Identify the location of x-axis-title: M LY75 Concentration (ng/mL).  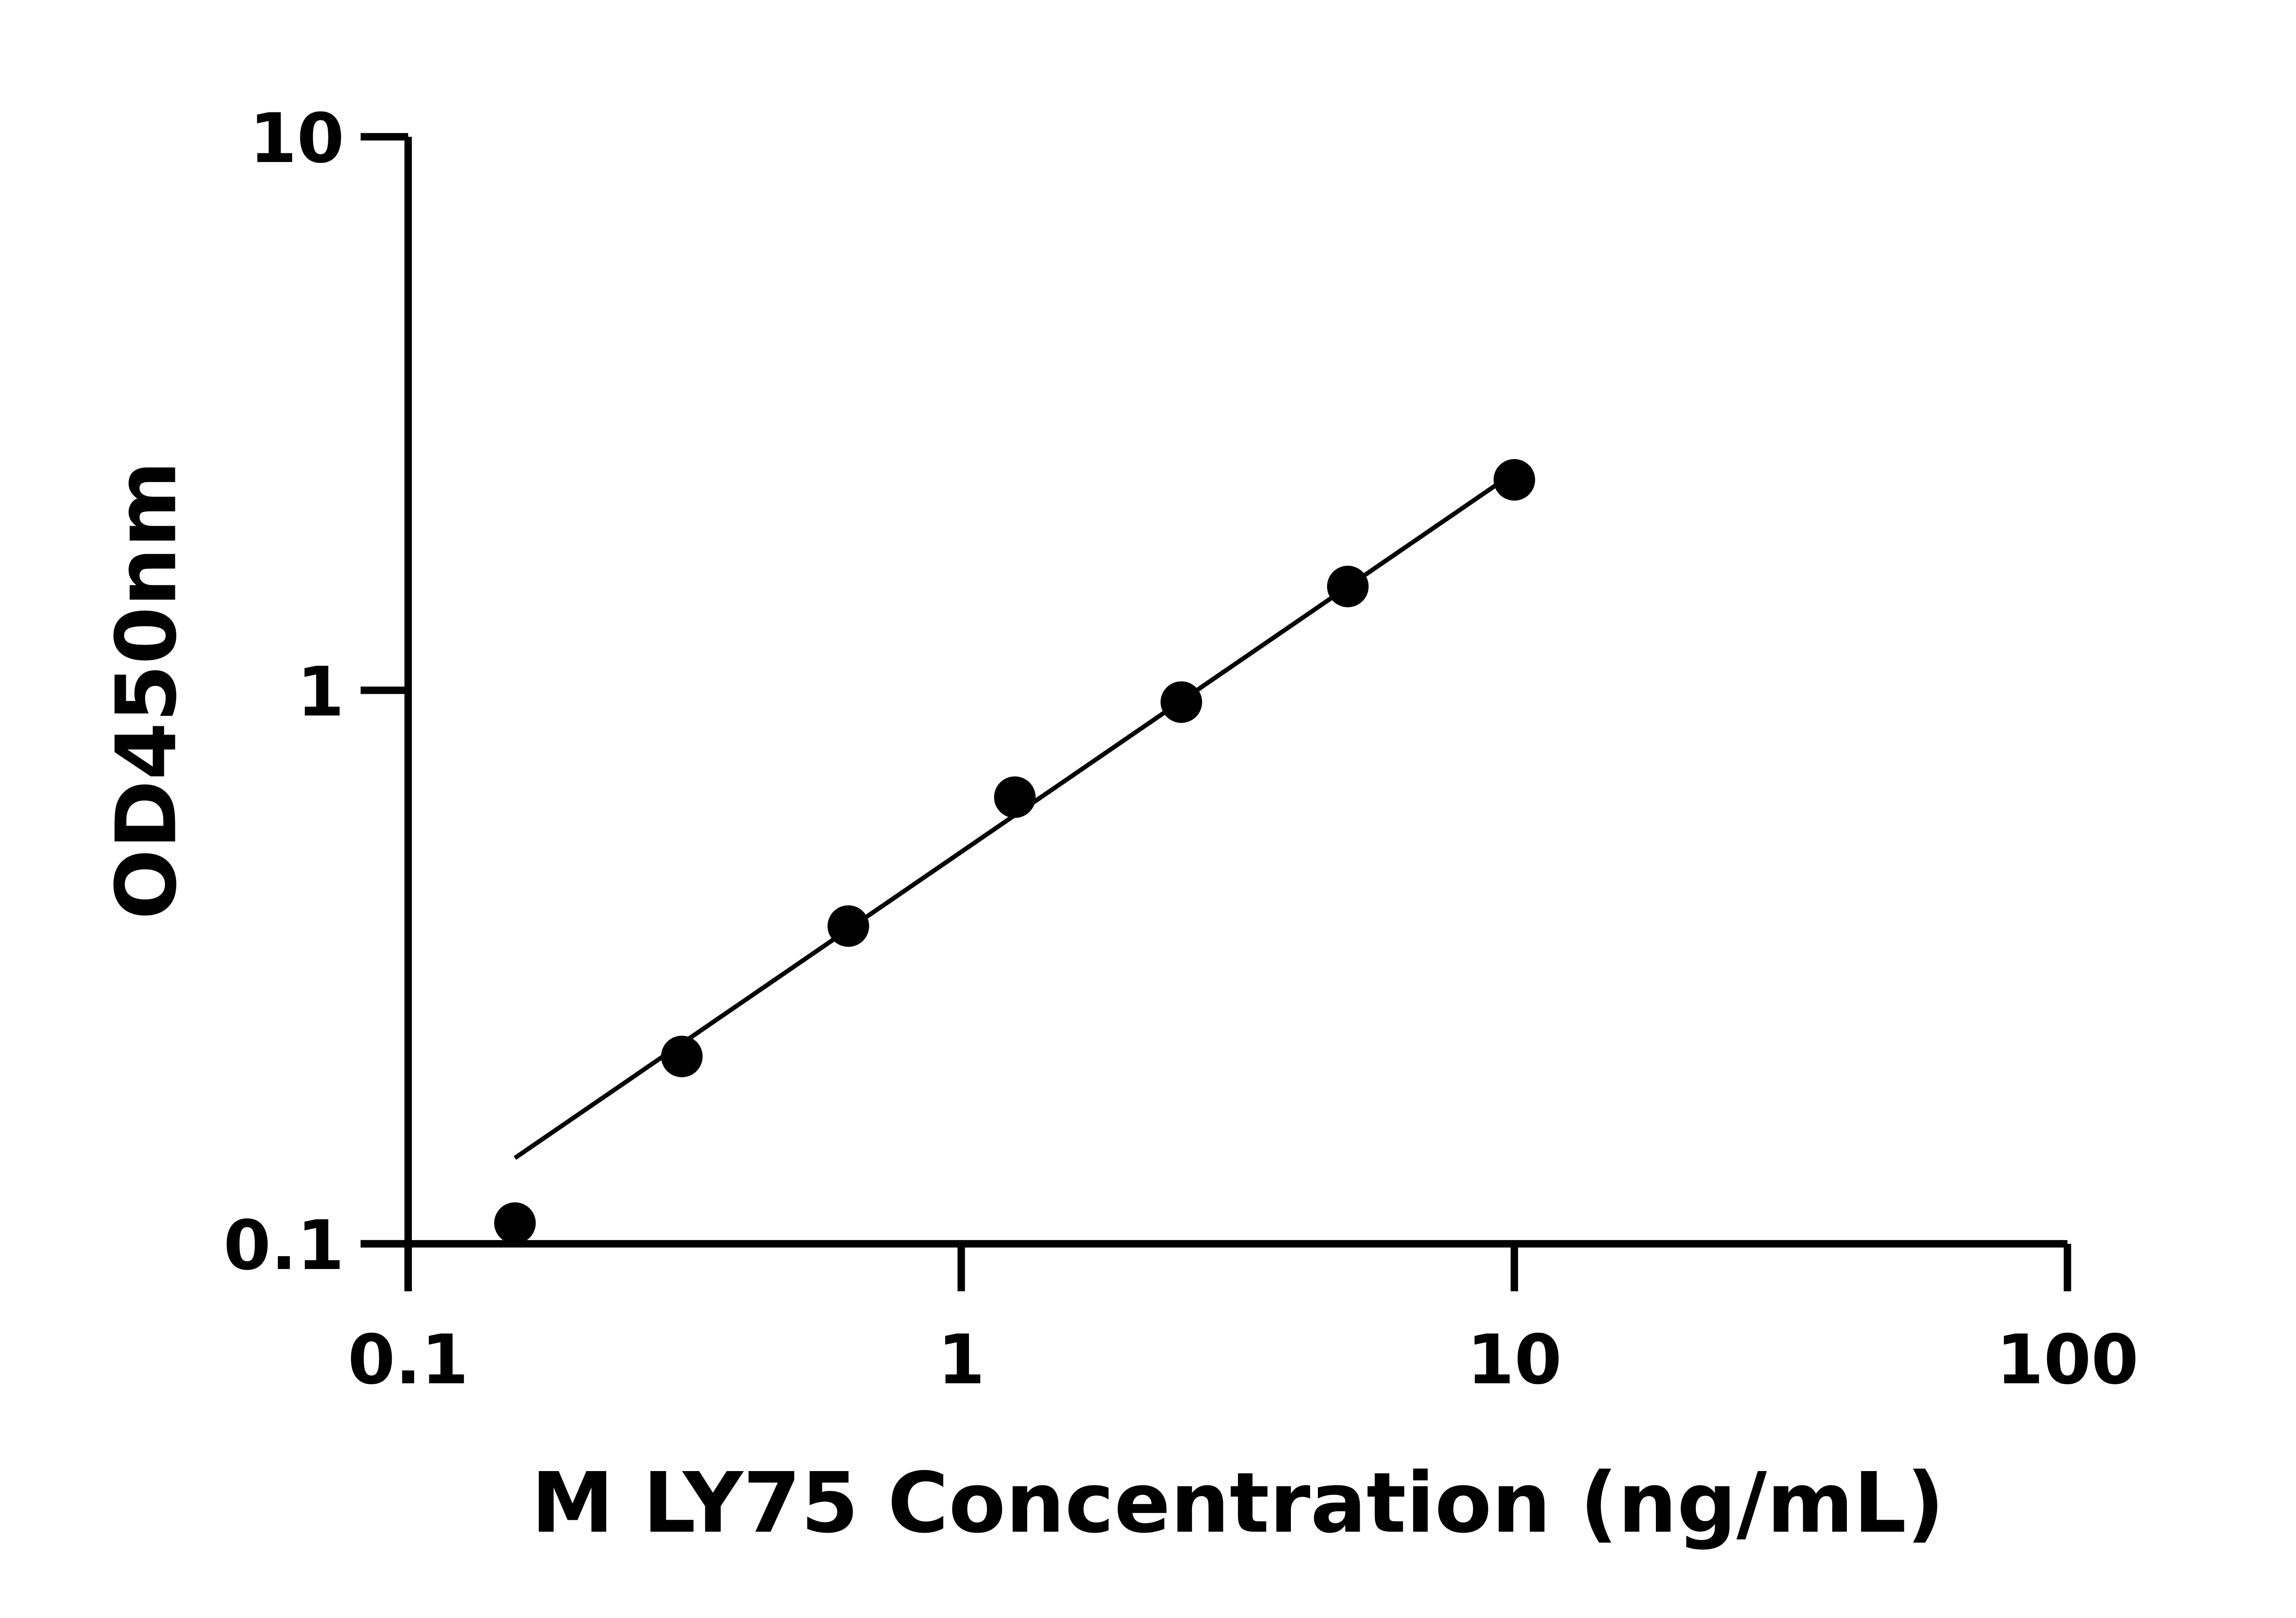
(1238, 1503).